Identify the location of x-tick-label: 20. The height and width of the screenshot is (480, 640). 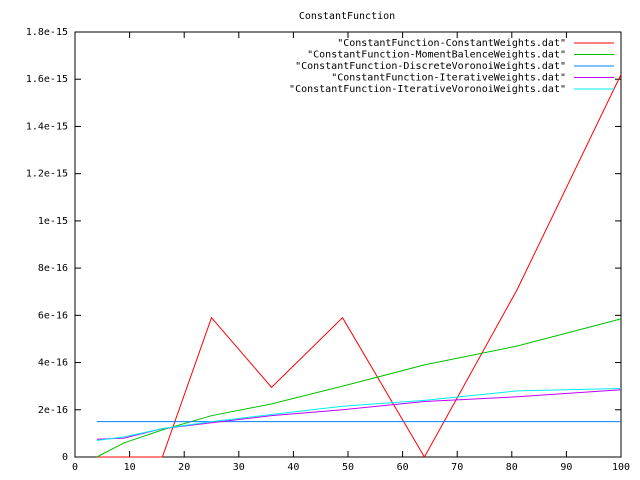
(184, 467).